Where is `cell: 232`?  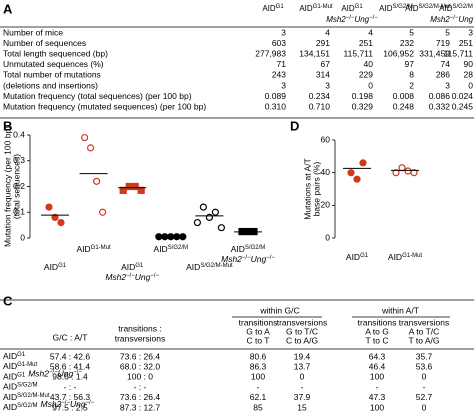 cell: 232 is located at coordinates (407, 43).